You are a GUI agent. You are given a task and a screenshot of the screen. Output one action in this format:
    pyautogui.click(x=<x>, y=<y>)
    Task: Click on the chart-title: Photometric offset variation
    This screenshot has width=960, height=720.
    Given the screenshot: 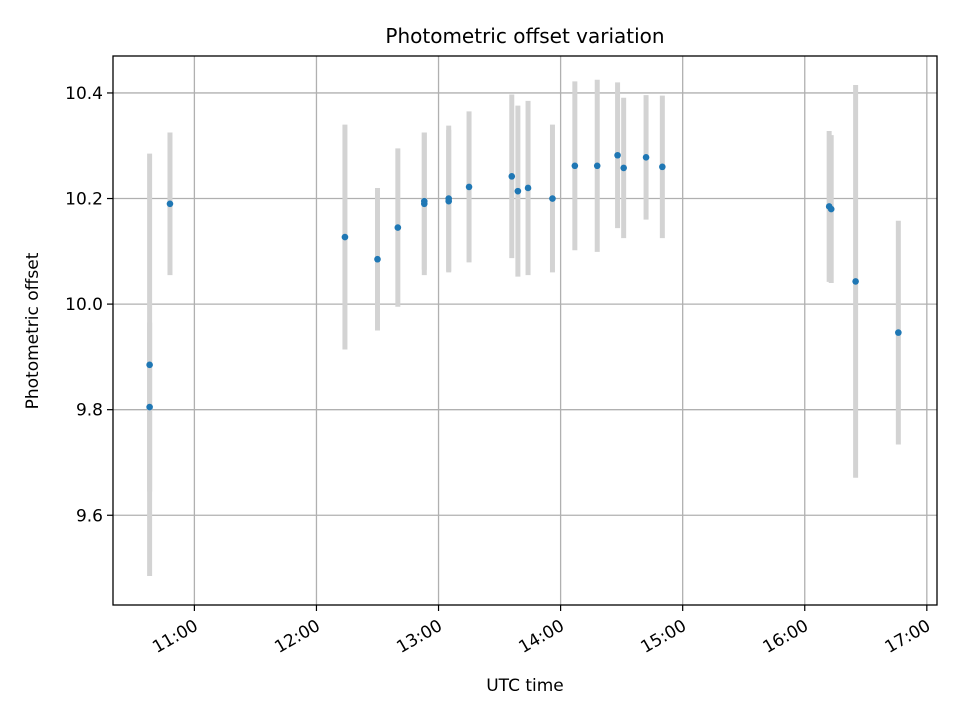 What is the action you would take?
    pyautogui.click(x=524, y=36)
    